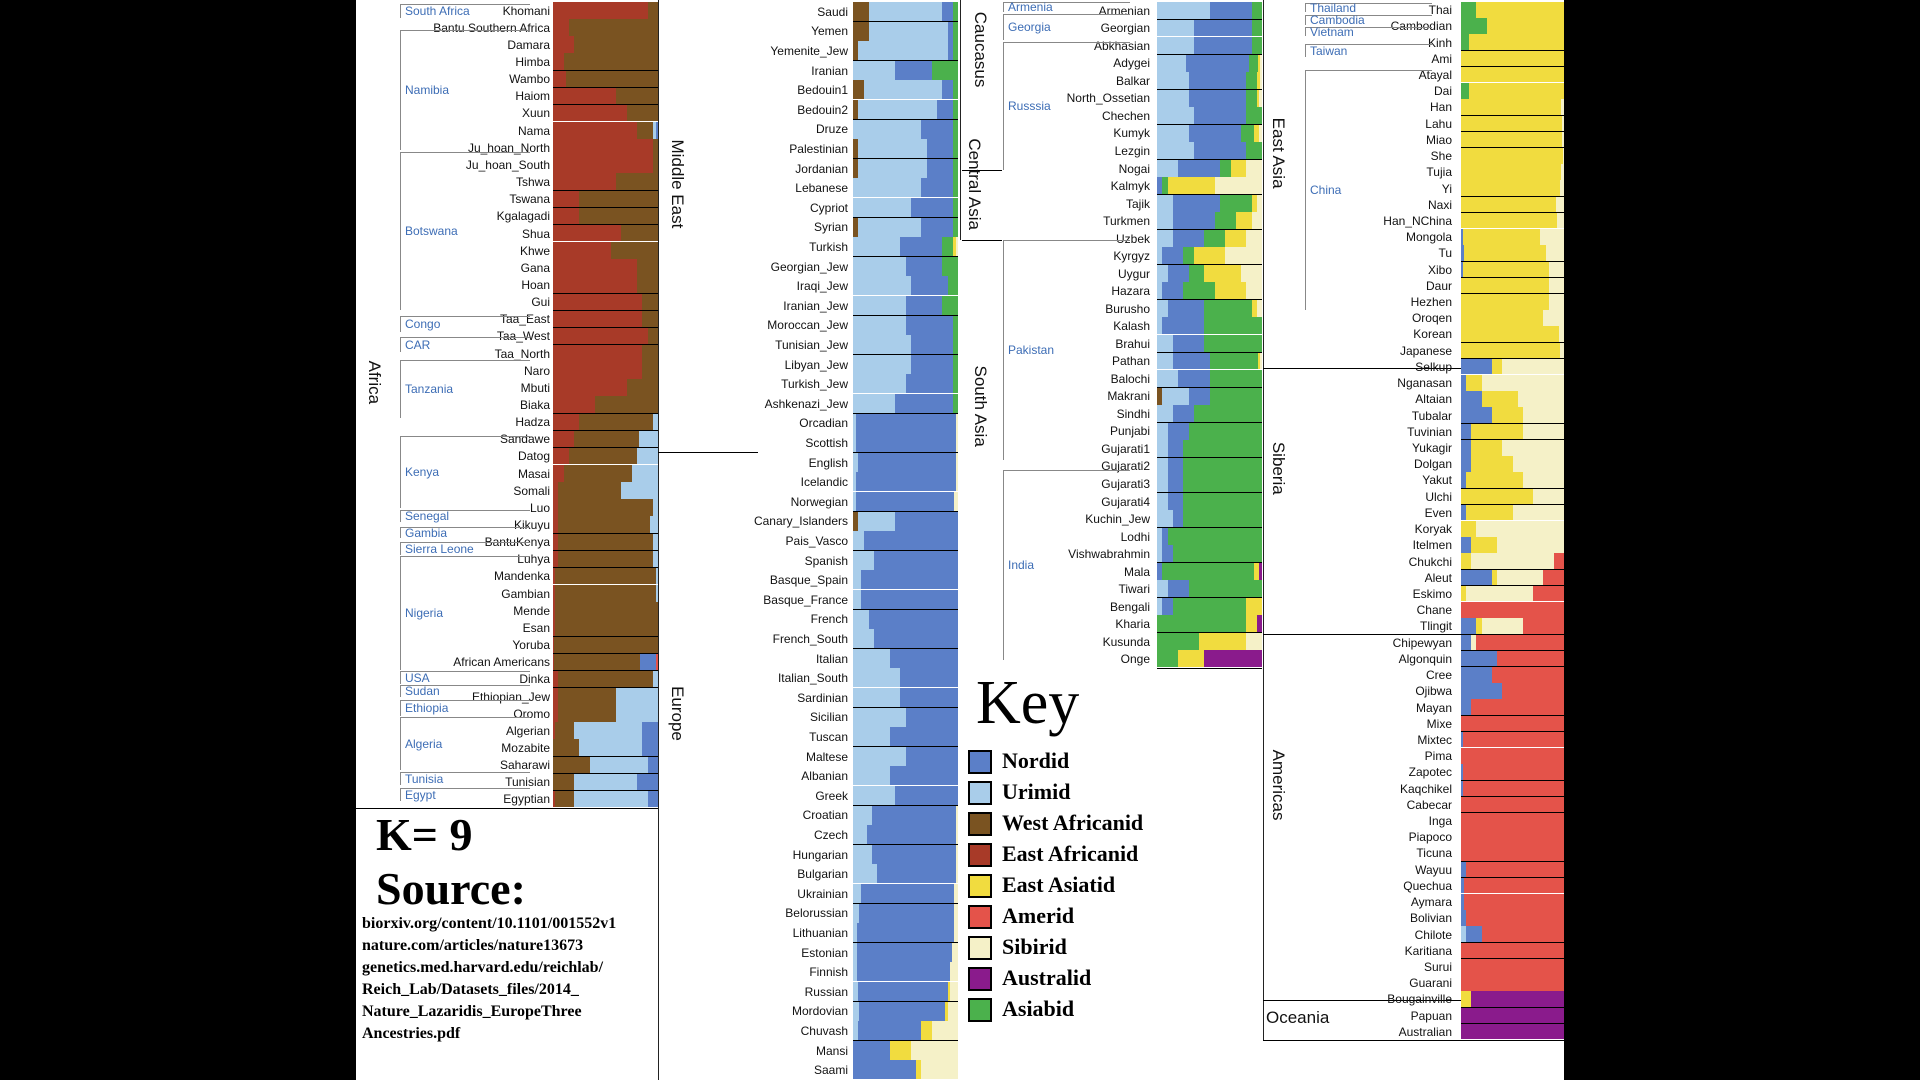 The width and height of the screenshot is (1920, 1080). I want to click on region-label: Middle East, so click(677, 184).